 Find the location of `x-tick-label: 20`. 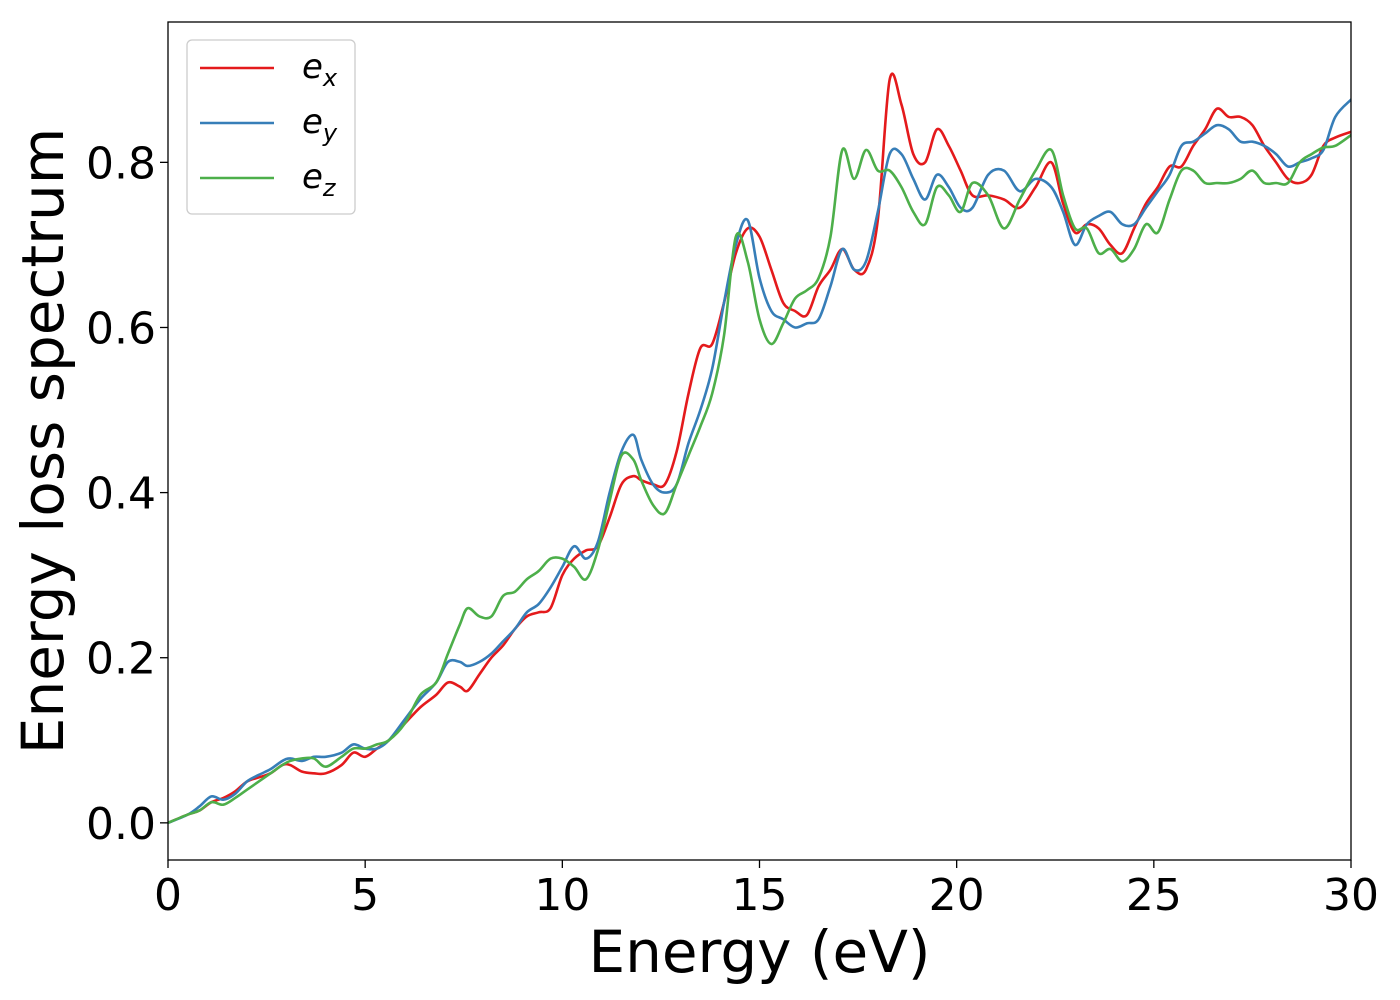

x-tick-label: 20 is located at coordinates (957, 895).